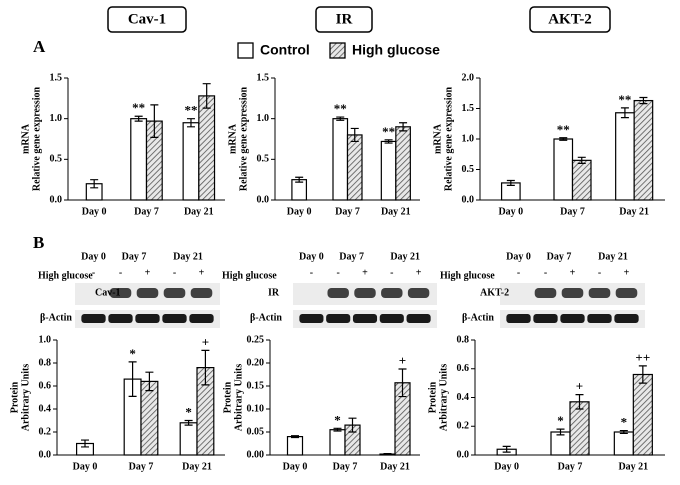  What do you see at coordinates (351, 256) in the screenshot?
I see `blot-day: Day 7` at bounding box center [351, 256].